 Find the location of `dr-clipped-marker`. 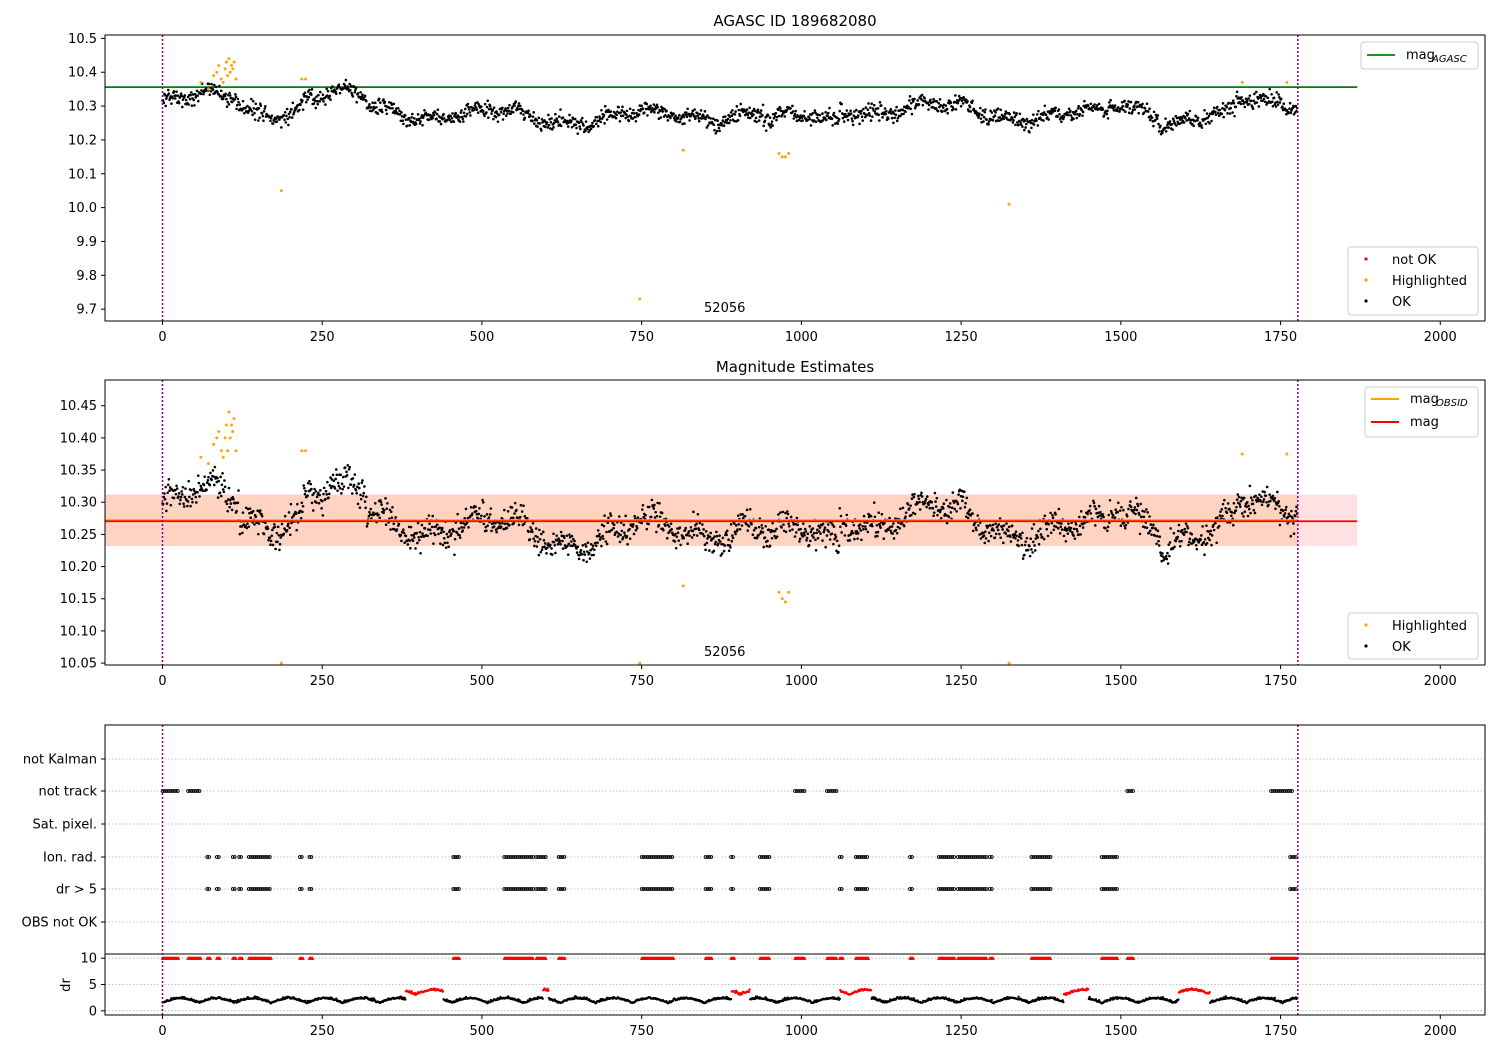

dr-clipped-marker is located at coordinates (546, 958).